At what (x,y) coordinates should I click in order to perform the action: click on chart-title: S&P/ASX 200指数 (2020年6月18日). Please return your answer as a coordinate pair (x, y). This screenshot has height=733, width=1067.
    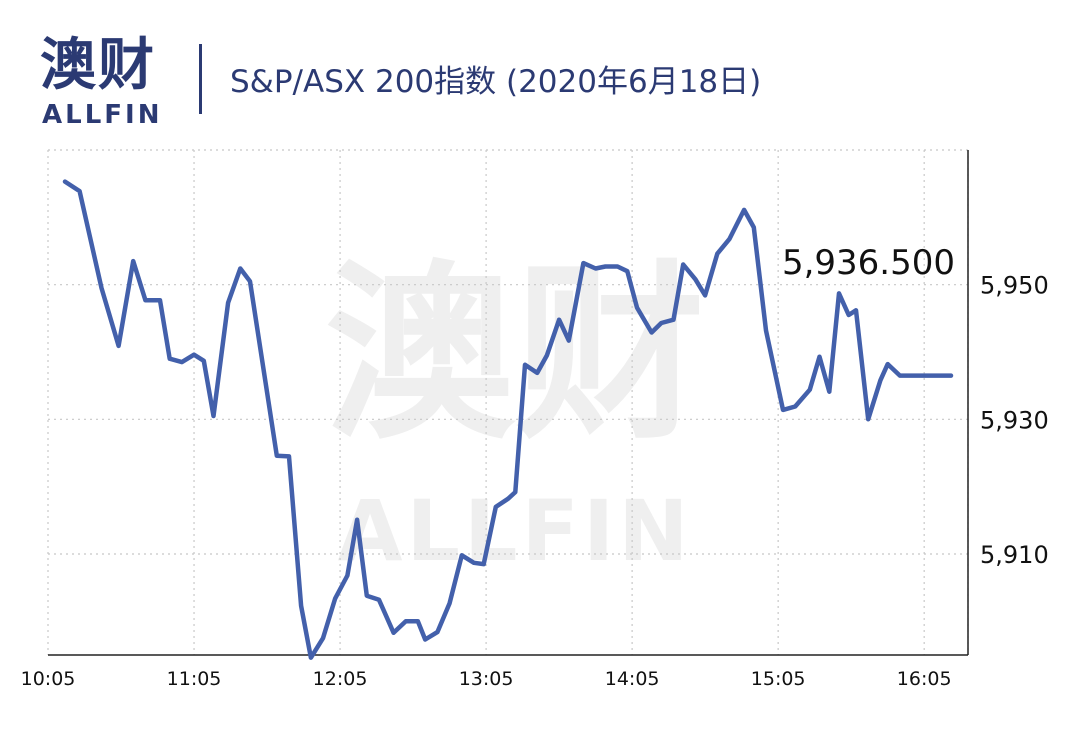
    Looking at the image, I should click on (496, 82).